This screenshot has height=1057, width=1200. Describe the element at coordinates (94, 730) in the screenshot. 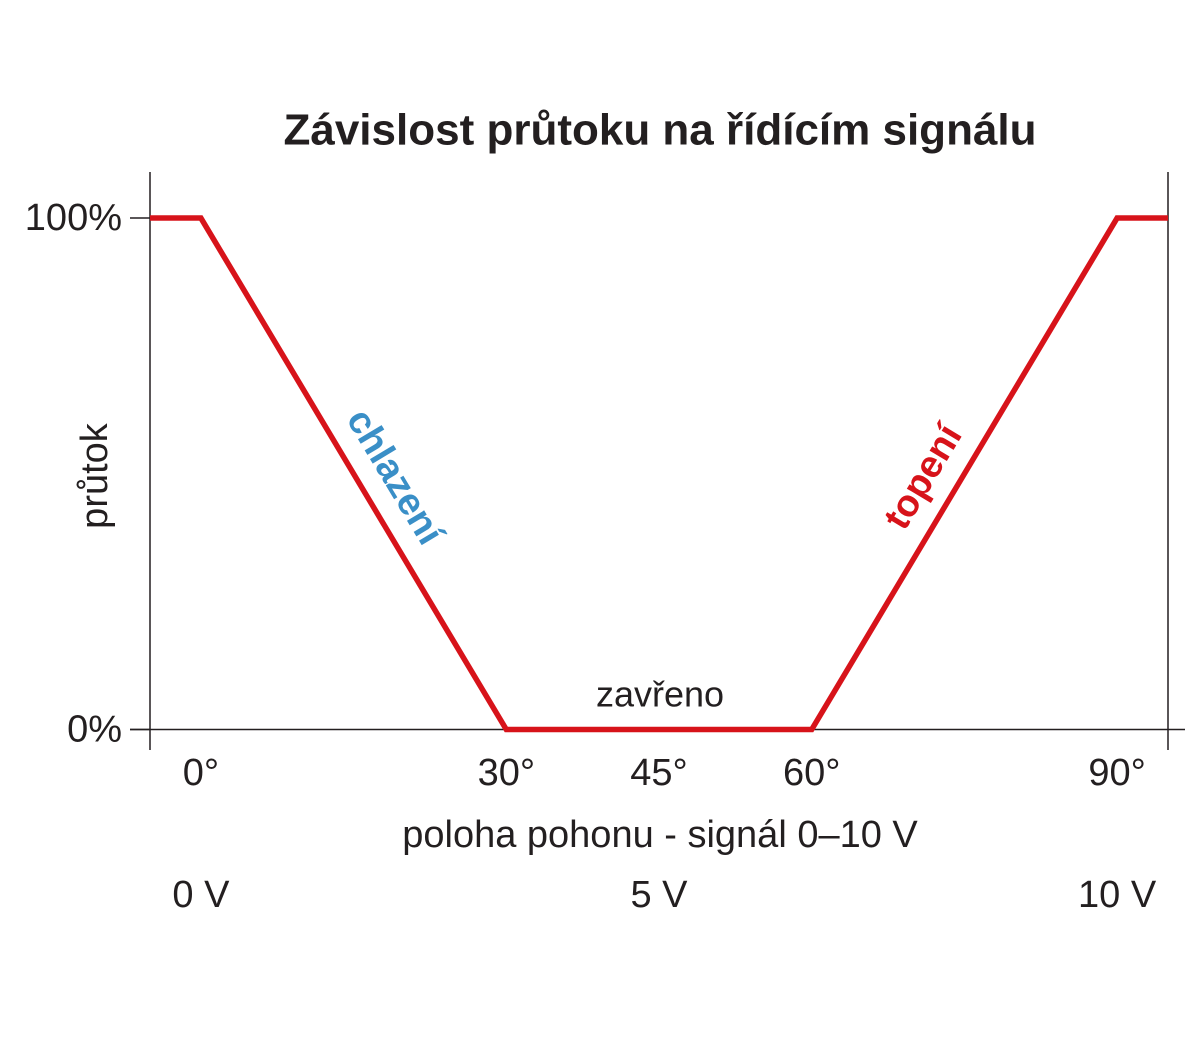

I see `y-tick-label: 0%` at that location.